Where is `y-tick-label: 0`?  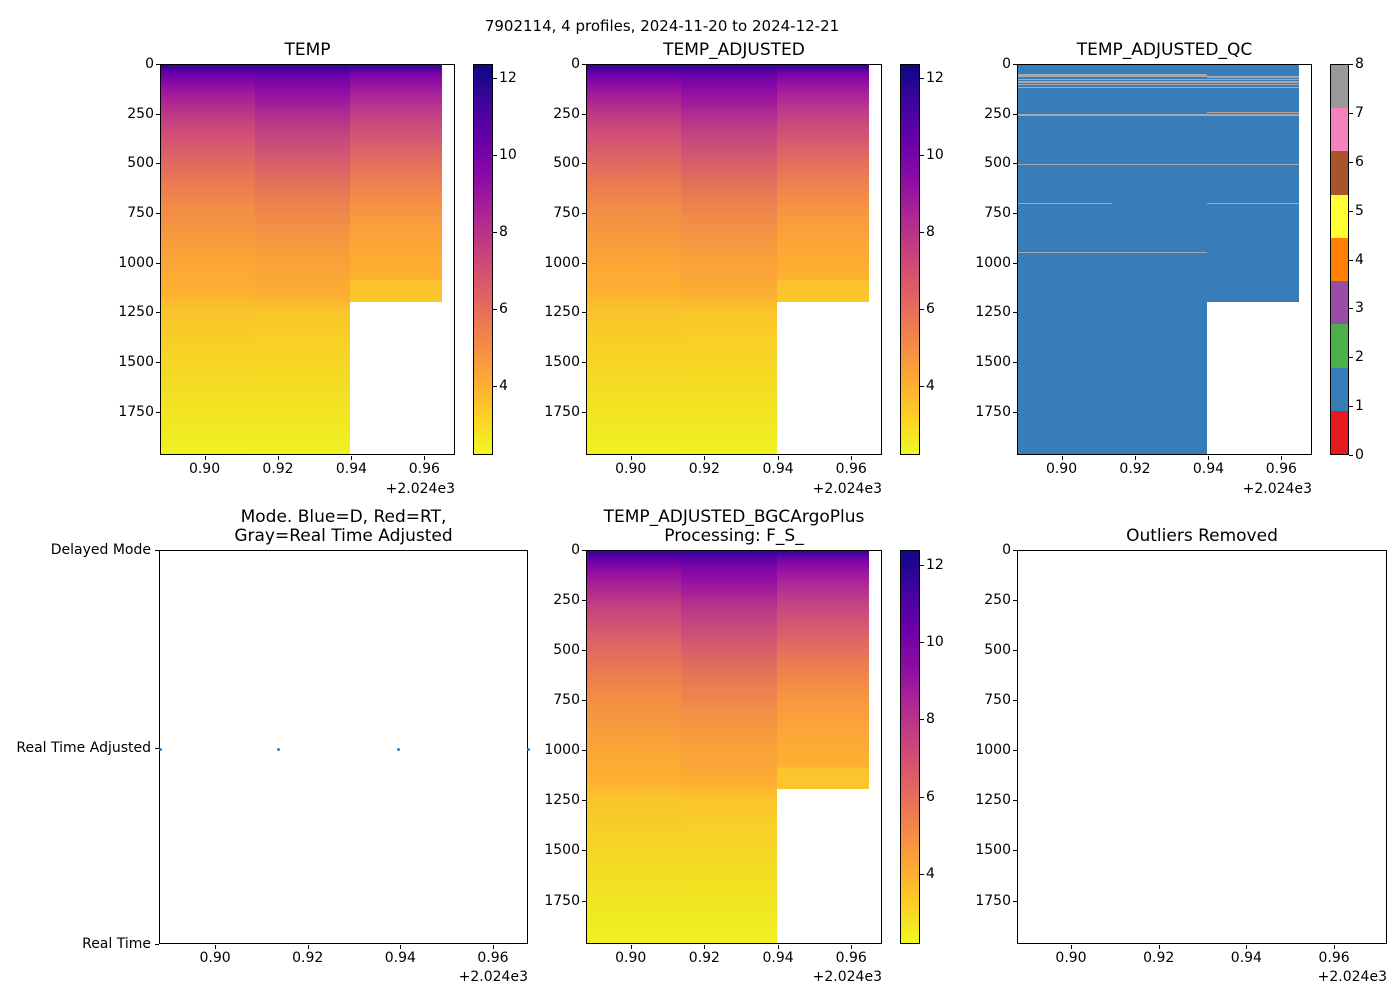
y-tick-label: 0 is located at coordinates (1006, 550).